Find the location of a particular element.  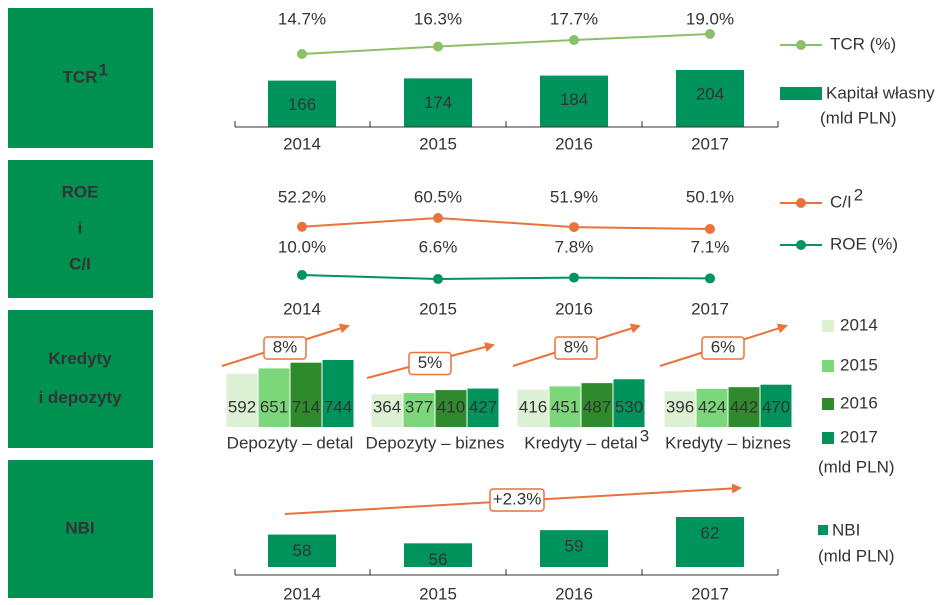

value-label: 7.8% is located at coordinates (574, 246).